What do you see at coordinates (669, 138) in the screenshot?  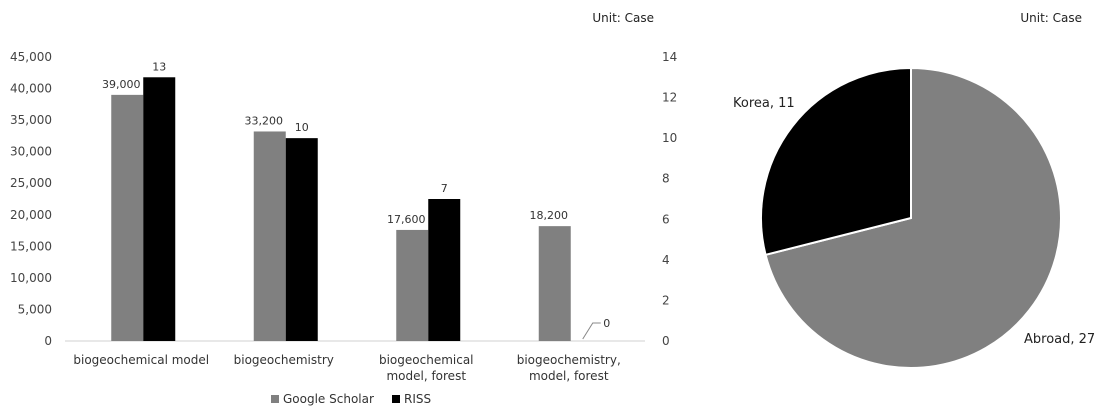 I see `y-right-tick-label: 10` at bounding box center [669, 138].